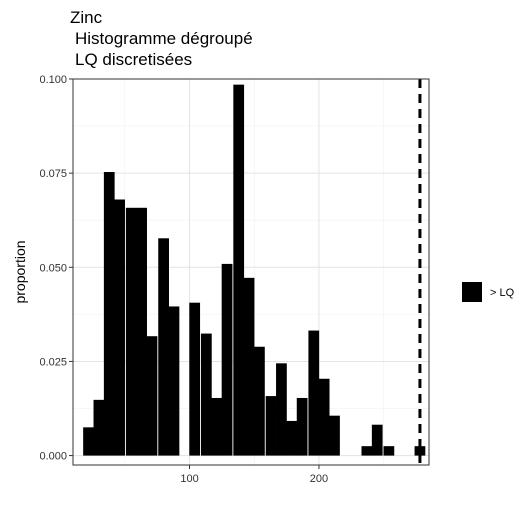 The width and height of the screenshot is (530, 509). What do you see at coordinates (86, 17) in the screenshot?
I see `chart-title-line-1: Zinc` at bounding box center [86, 17].